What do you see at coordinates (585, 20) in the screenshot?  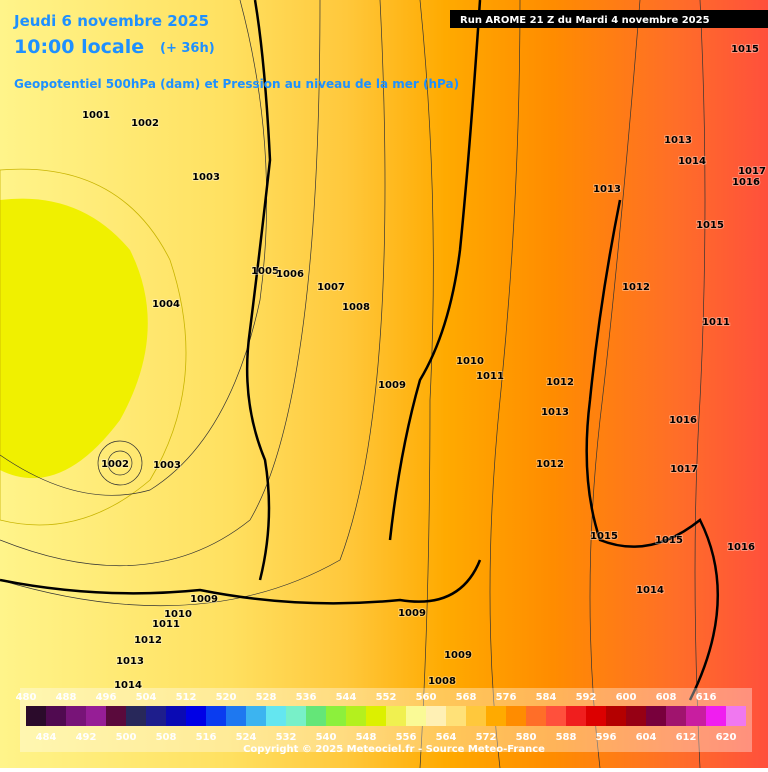 I see `run-info: Run AROME 21 Z du Mardi 4 novembre 2025` at bounding box center [585, 20].